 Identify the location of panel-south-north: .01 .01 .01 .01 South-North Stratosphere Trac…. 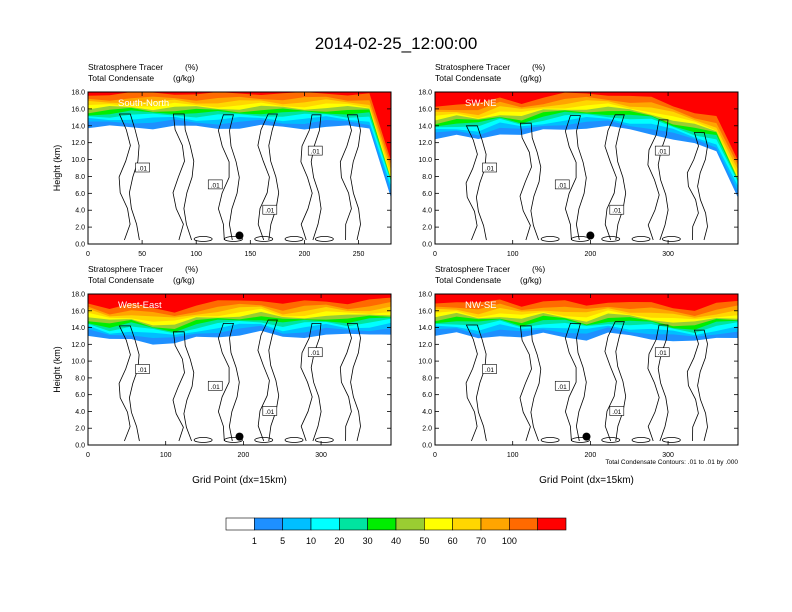
(222, 160).